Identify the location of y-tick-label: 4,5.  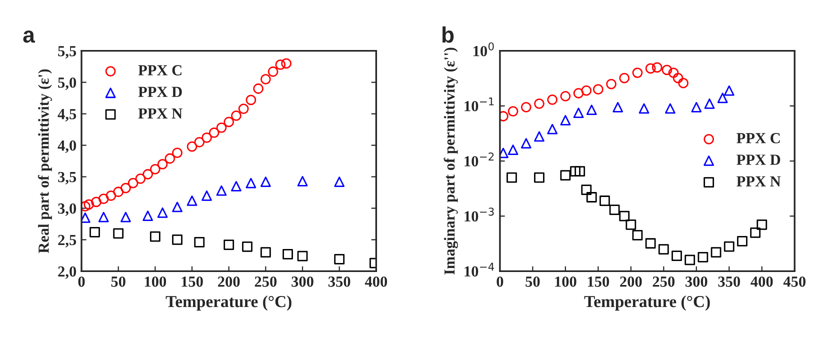
(67, 115).